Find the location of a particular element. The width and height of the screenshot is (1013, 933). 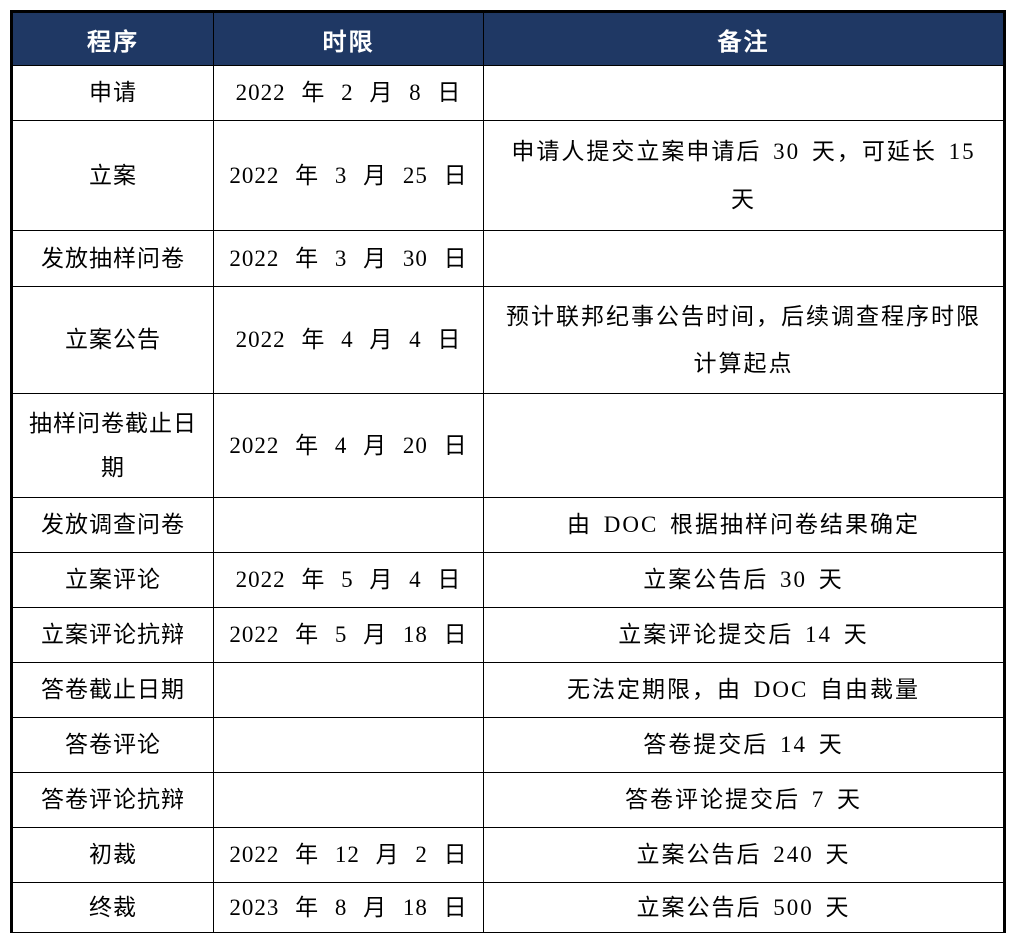

cell-deadline: 2022 年 12 月 2 日 is located at coordinates (348, 855).